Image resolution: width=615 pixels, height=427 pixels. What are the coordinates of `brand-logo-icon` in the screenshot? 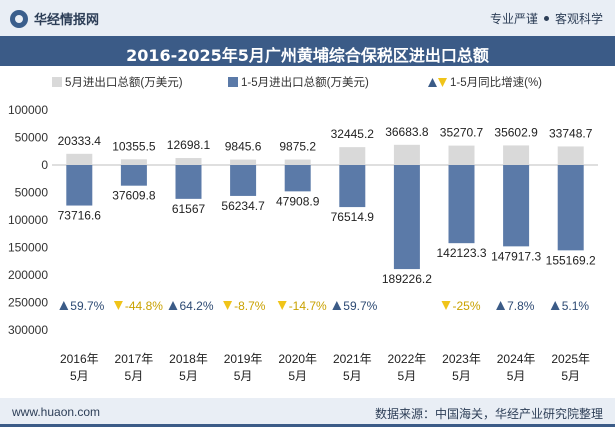 It's located at (19, 18).